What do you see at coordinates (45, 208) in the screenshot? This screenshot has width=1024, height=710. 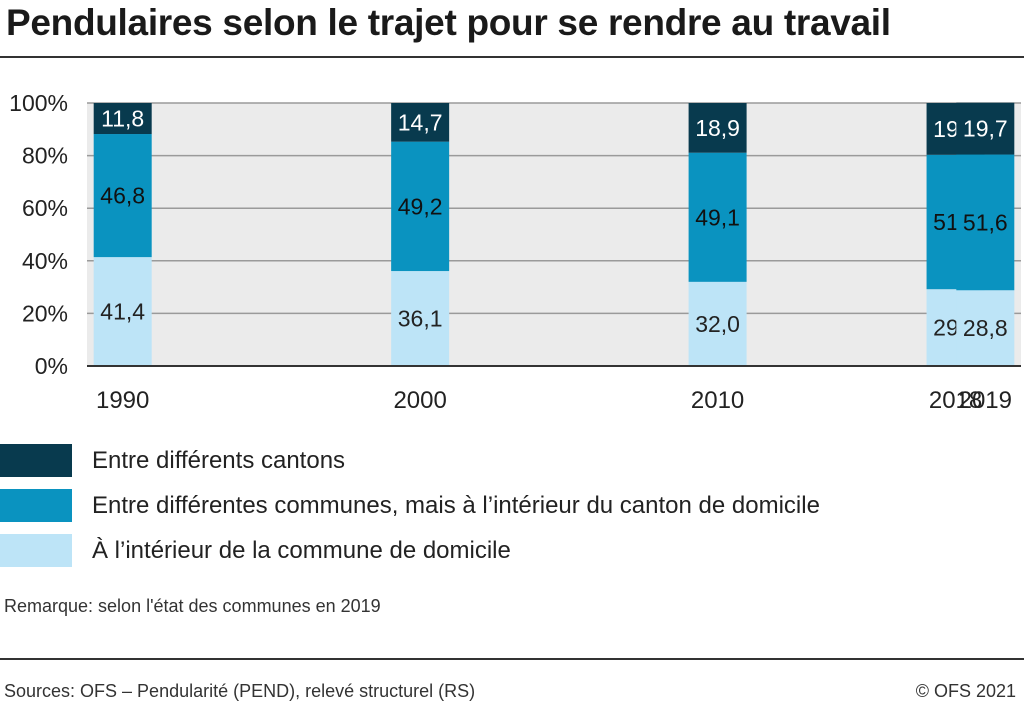 I see `y-tick-label-60: 60%` at bounding box center [45, 208].